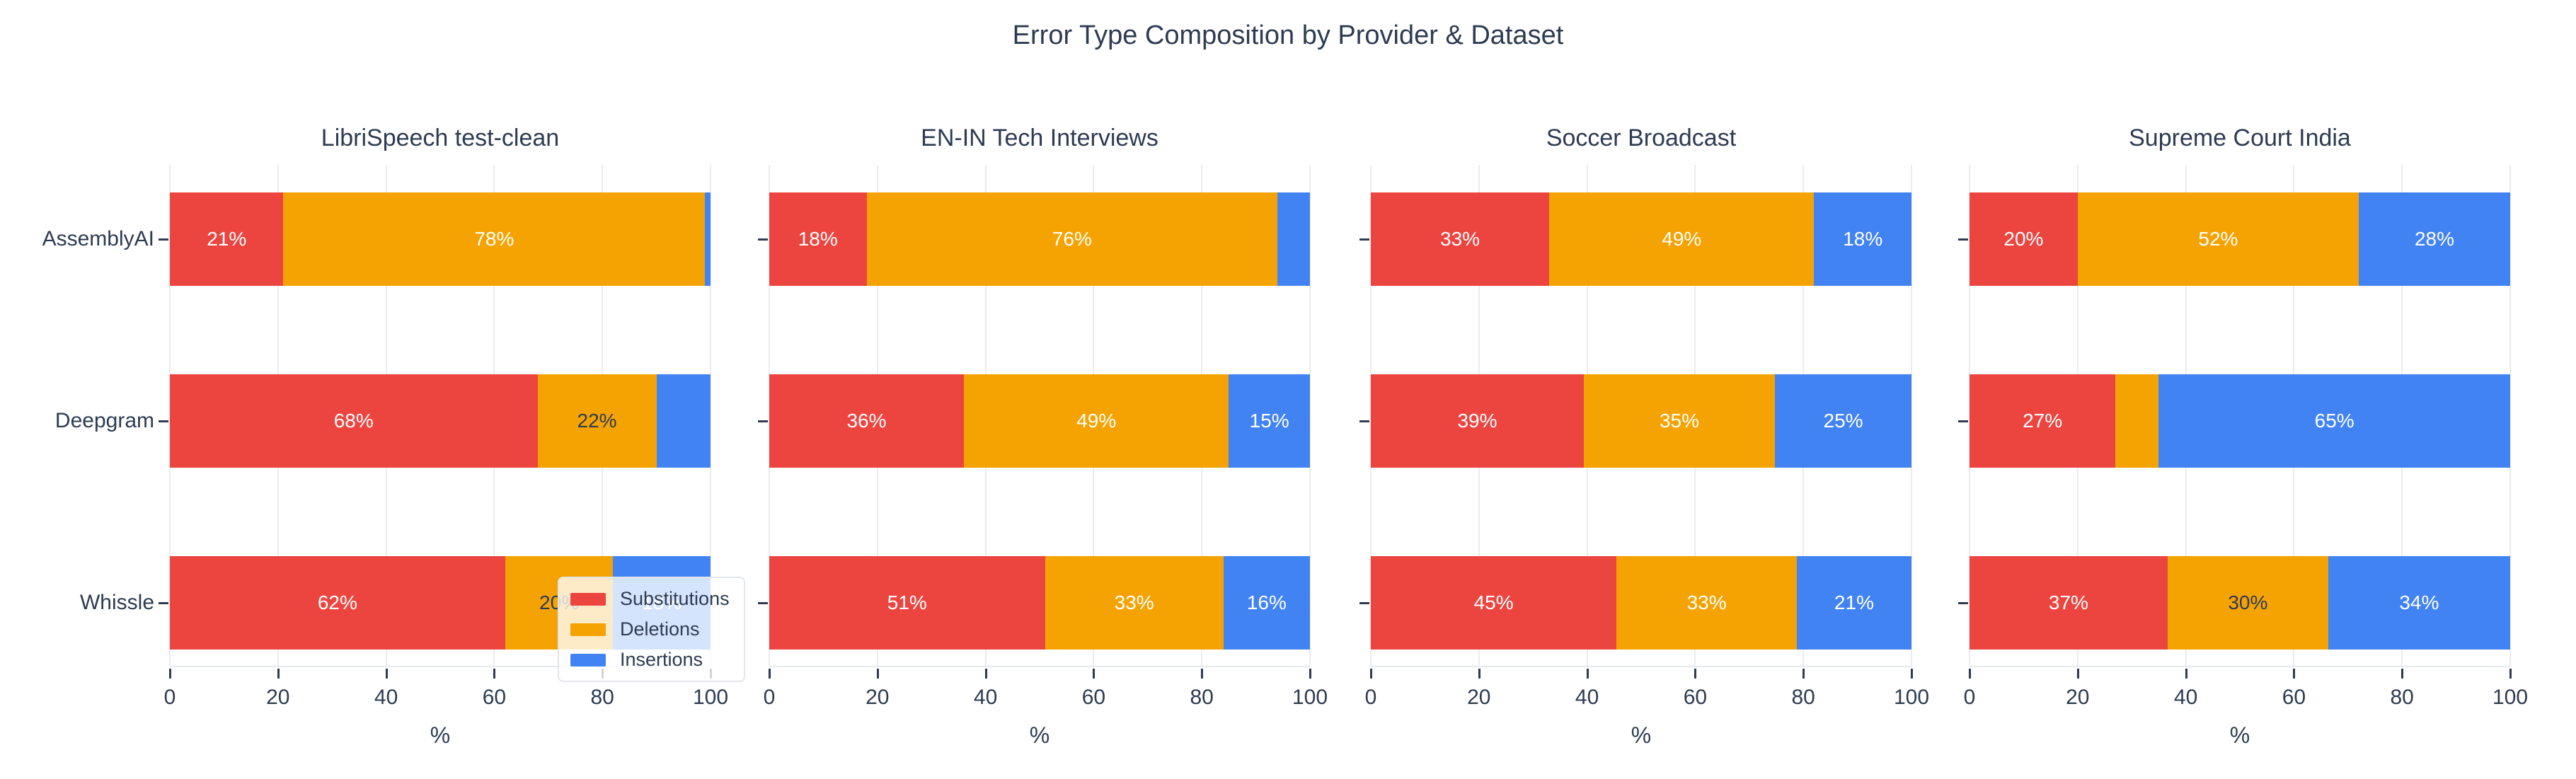  I want to click on bar-segment-deletions: 76%, so click(1072, 239).